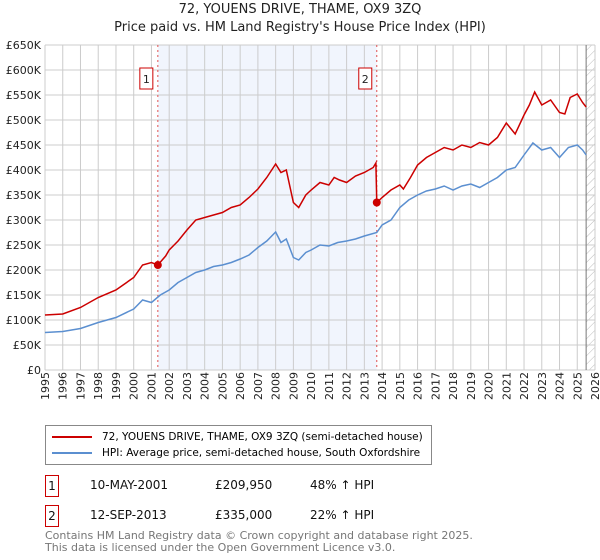  I want to click on x-tick-label: 2020, so click(489, 386).